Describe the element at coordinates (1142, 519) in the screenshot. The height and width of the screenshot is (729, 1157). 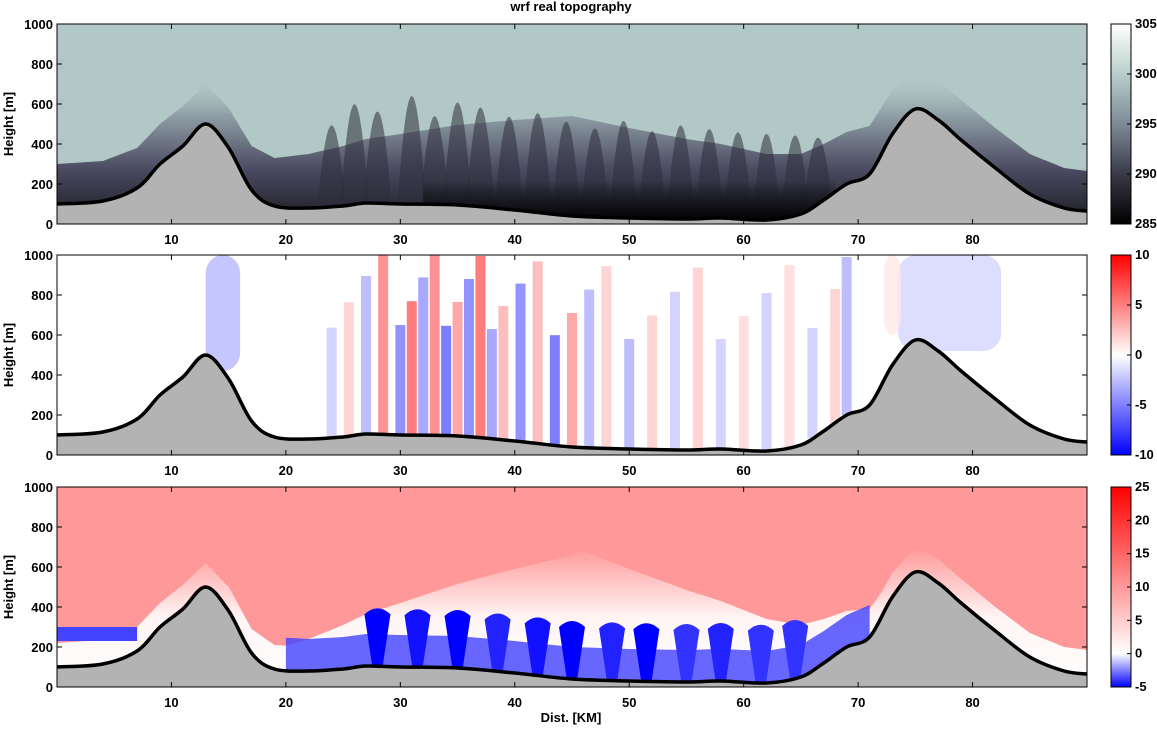
I see `colorbar-tick-label: 20` at that location.